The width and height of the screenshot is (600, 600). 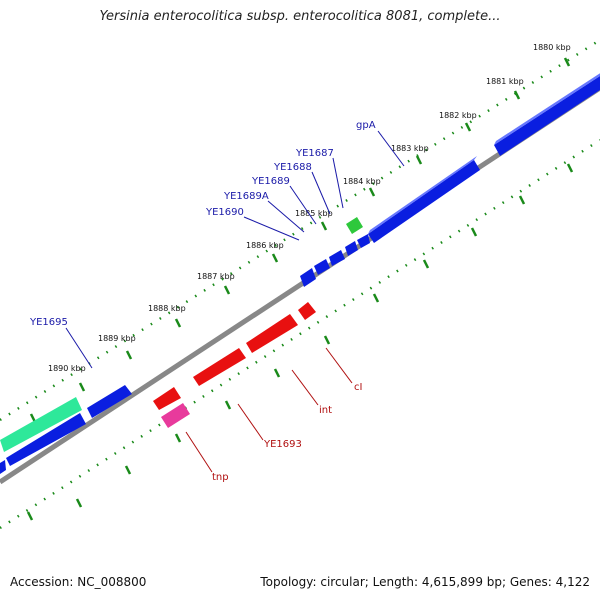 I want to click on gene-label-int: int, so click(x=325, y=410).